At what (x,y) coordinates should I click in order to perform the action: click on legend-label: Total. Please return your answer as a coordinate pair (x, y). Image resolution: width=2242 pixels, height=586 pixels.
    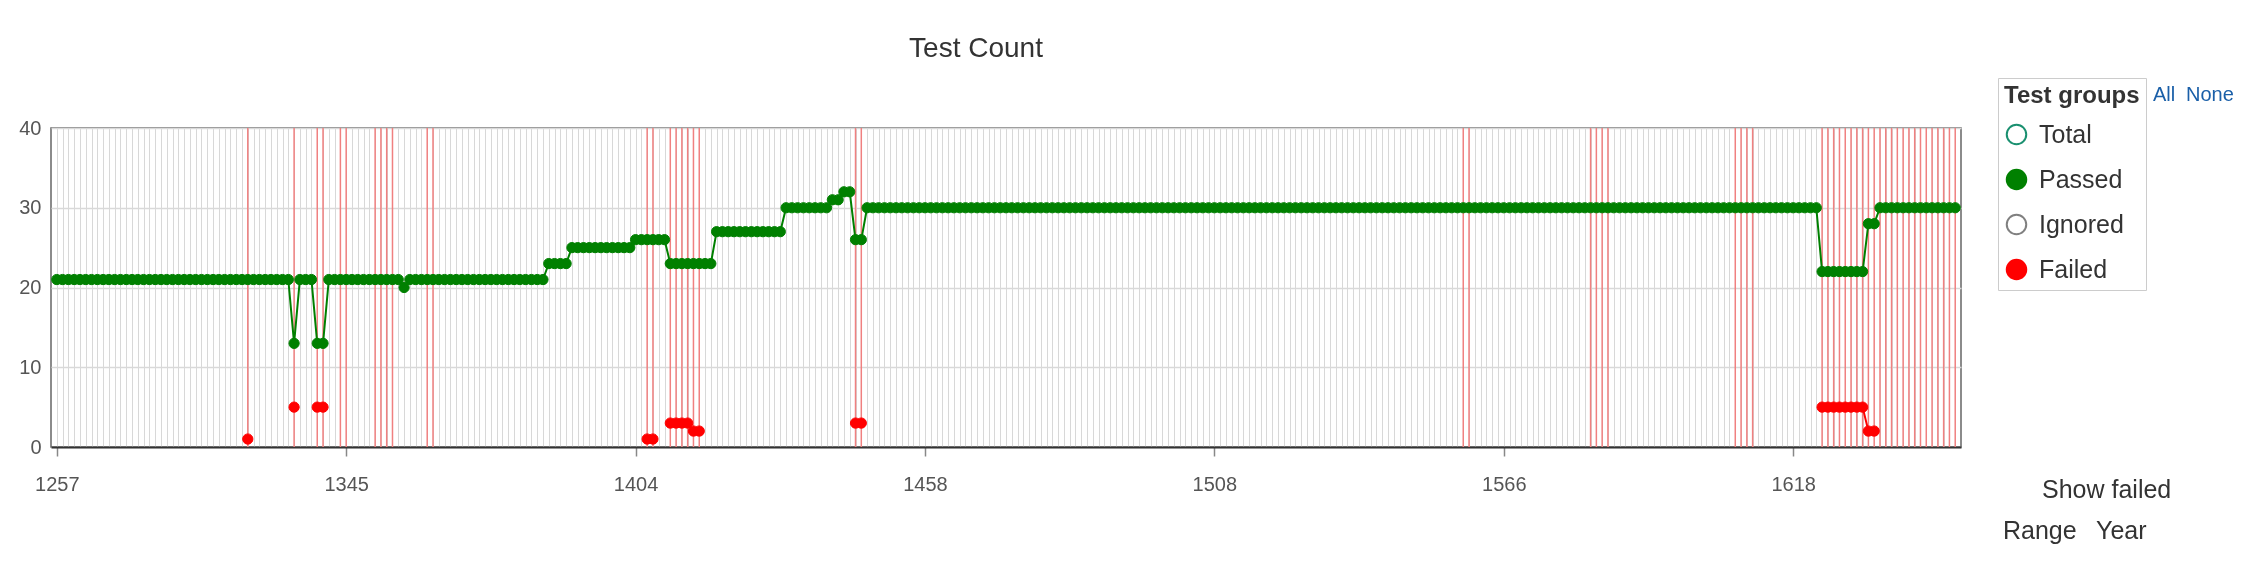
    Looking at the image, I should click on (2065, 133).